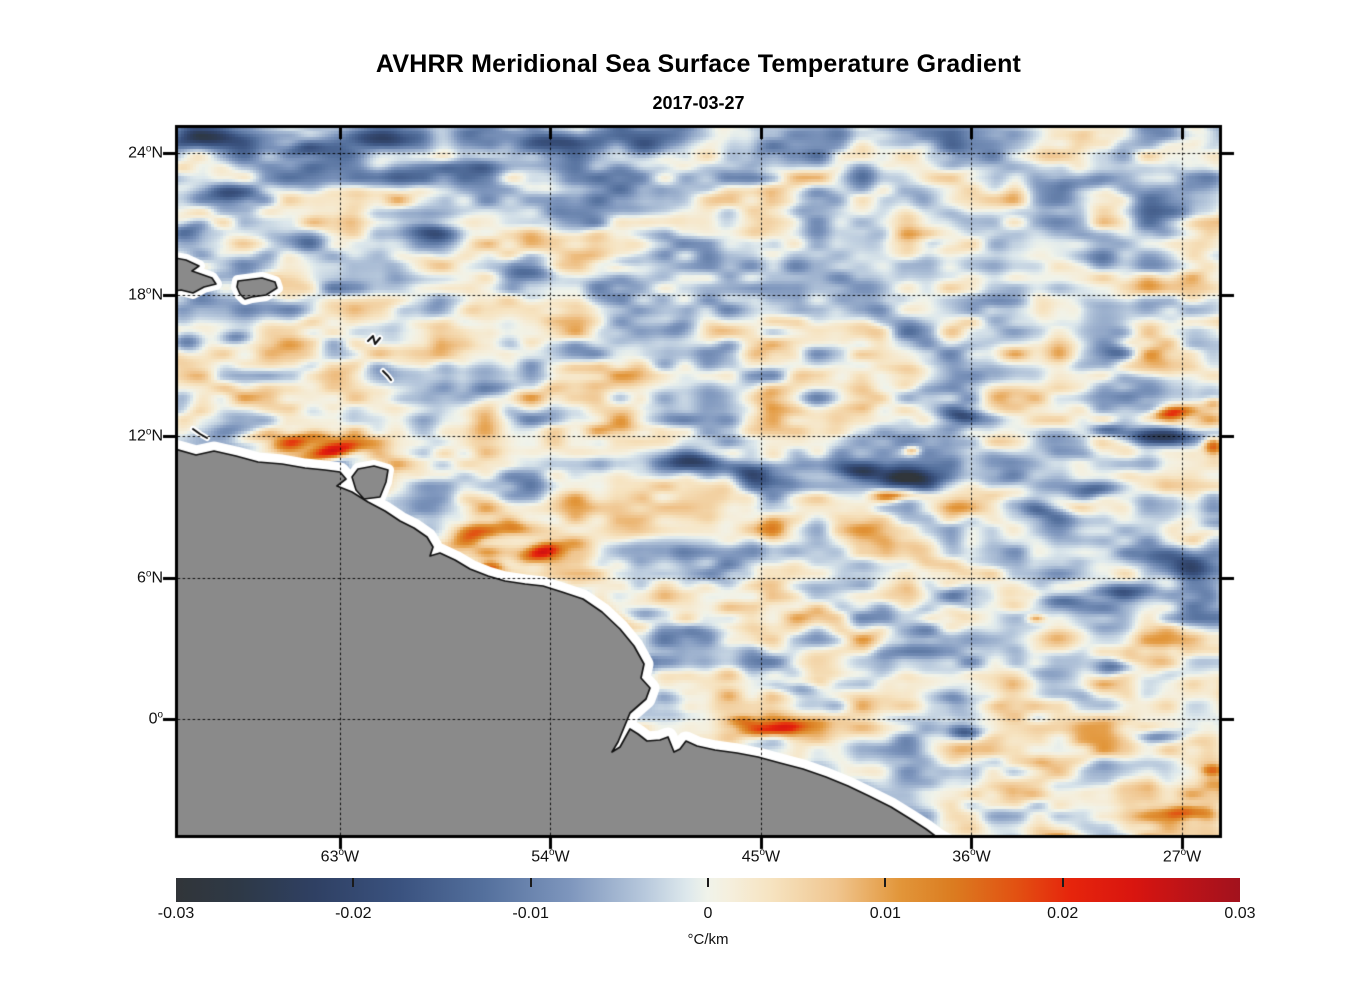 The image size is (1356, 1000). I want to click on colorbar-tick-label: 0.02, so click(1063, 913).